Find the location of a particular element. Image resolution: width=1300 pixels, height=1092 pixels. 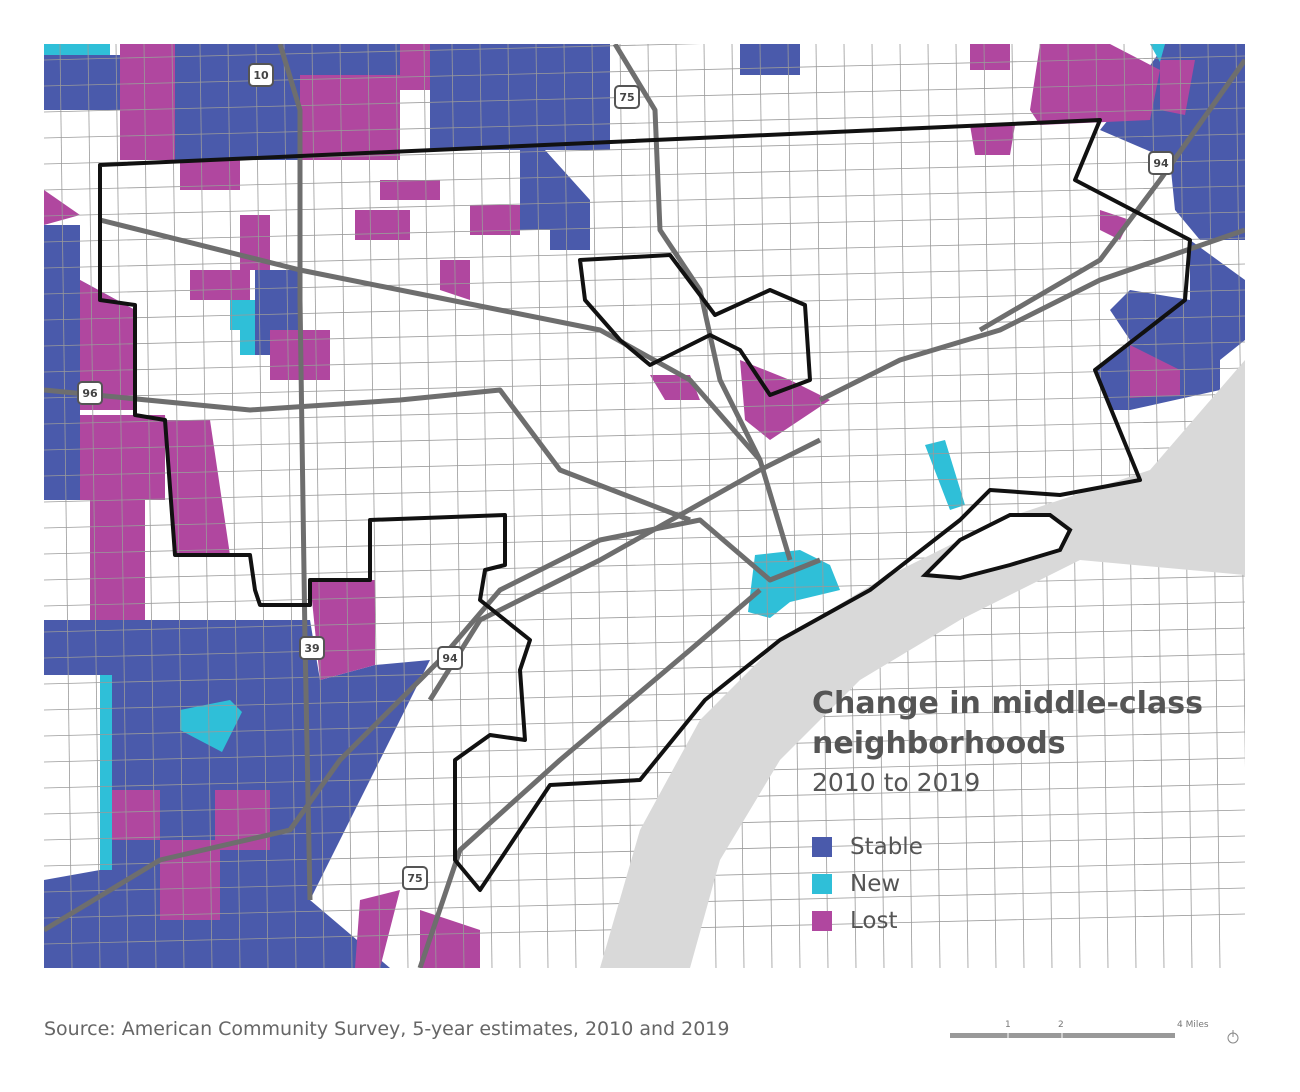

shield-number: 10 is located at coordinates (261, 75).